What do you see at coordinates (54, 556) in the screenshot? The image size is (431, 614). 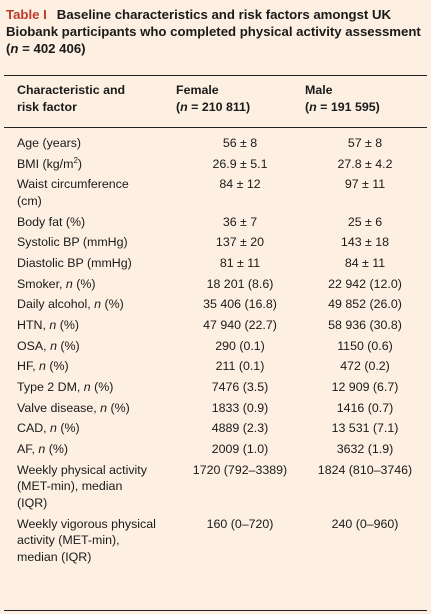 I see `row-label-line3: median (IQR)` at bounding box center [54, 556].